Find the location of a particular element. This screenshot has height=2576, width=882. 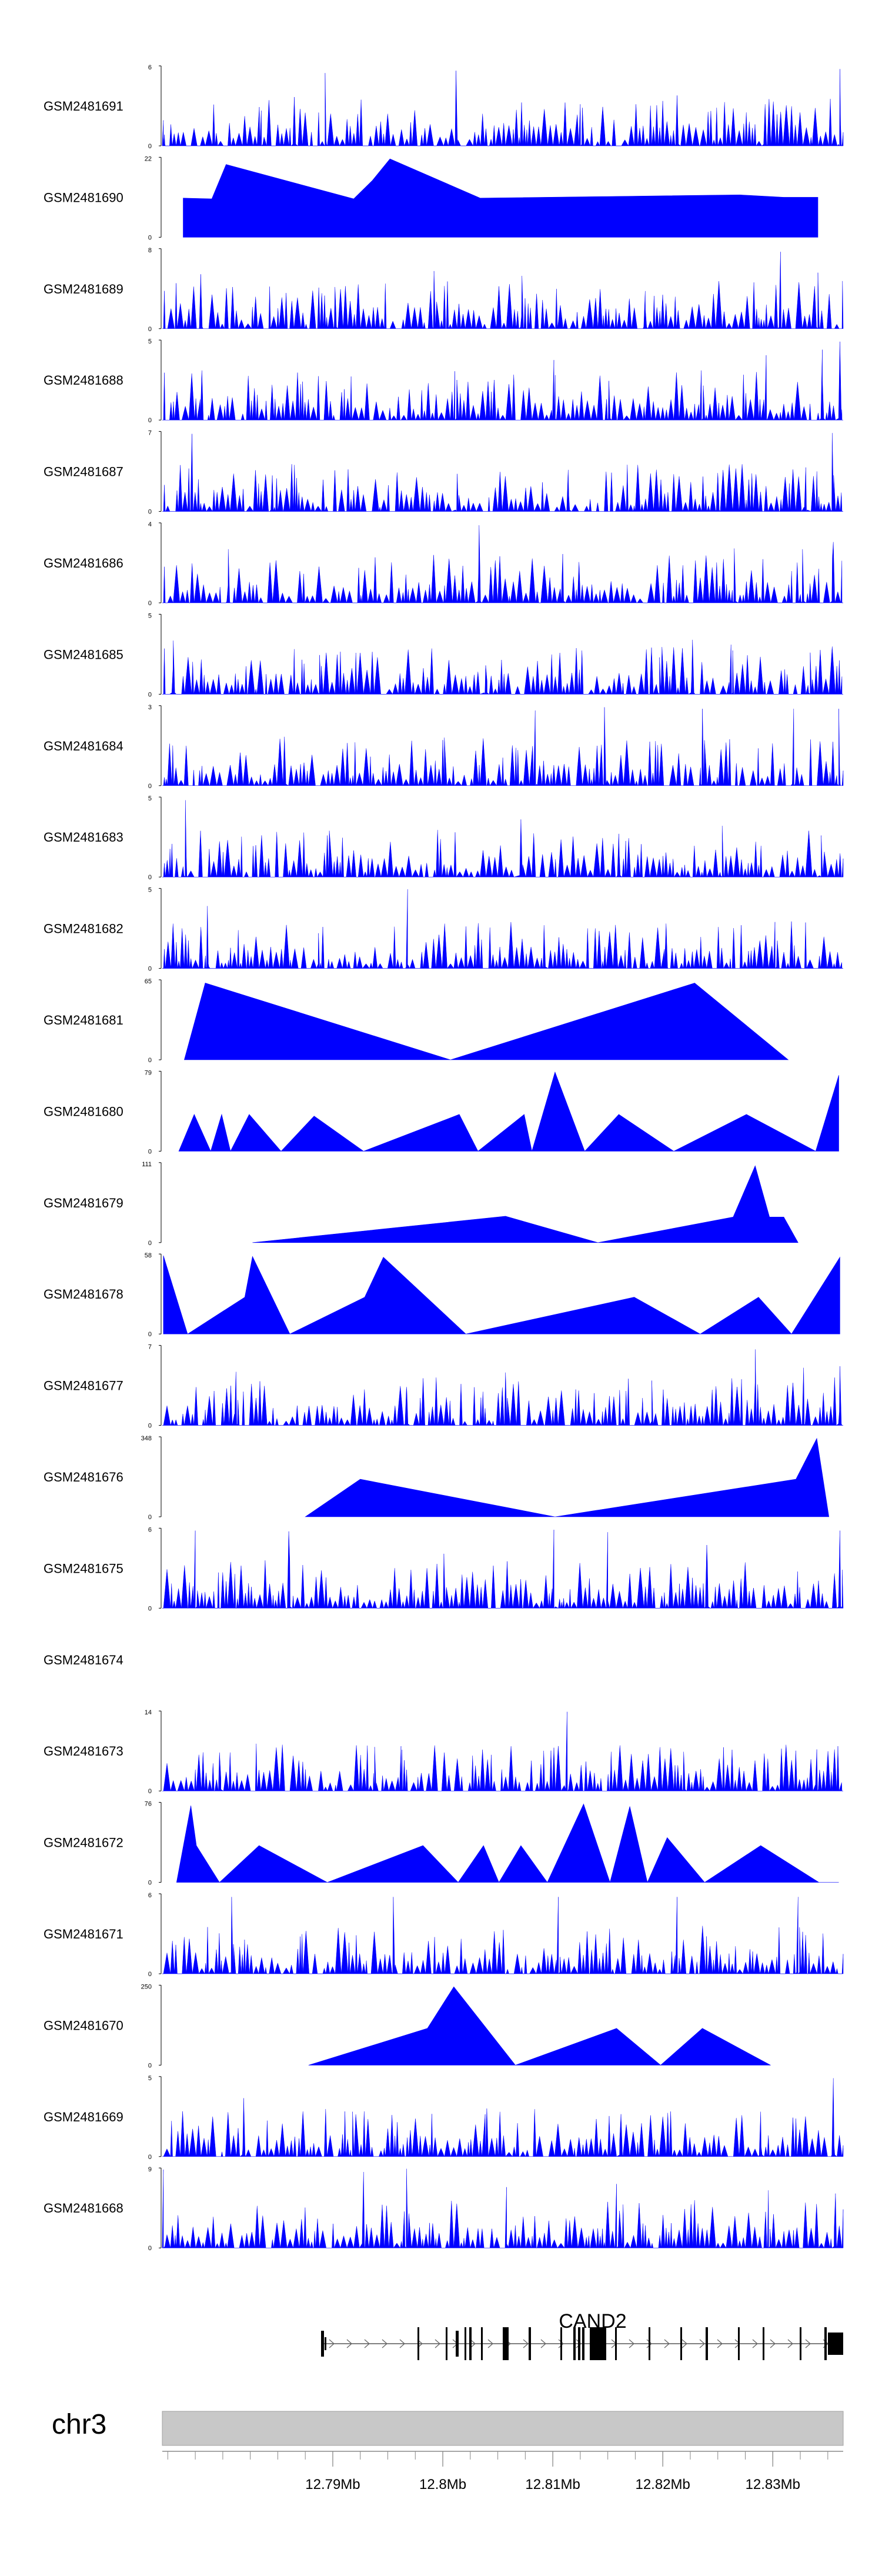

track-GSM2481673: GSM2481673 14 0 is located at coordinates (443, 1752).